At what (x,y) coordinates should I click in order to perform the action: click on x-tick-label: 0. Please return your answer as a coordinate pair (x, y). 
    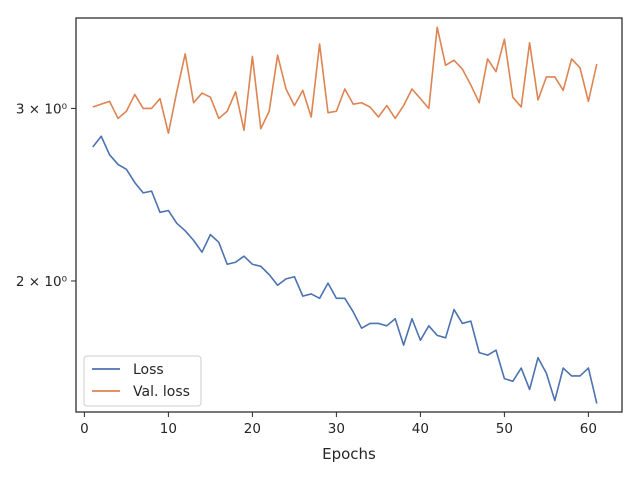
    Looking at the image, I should click on (84, 429).